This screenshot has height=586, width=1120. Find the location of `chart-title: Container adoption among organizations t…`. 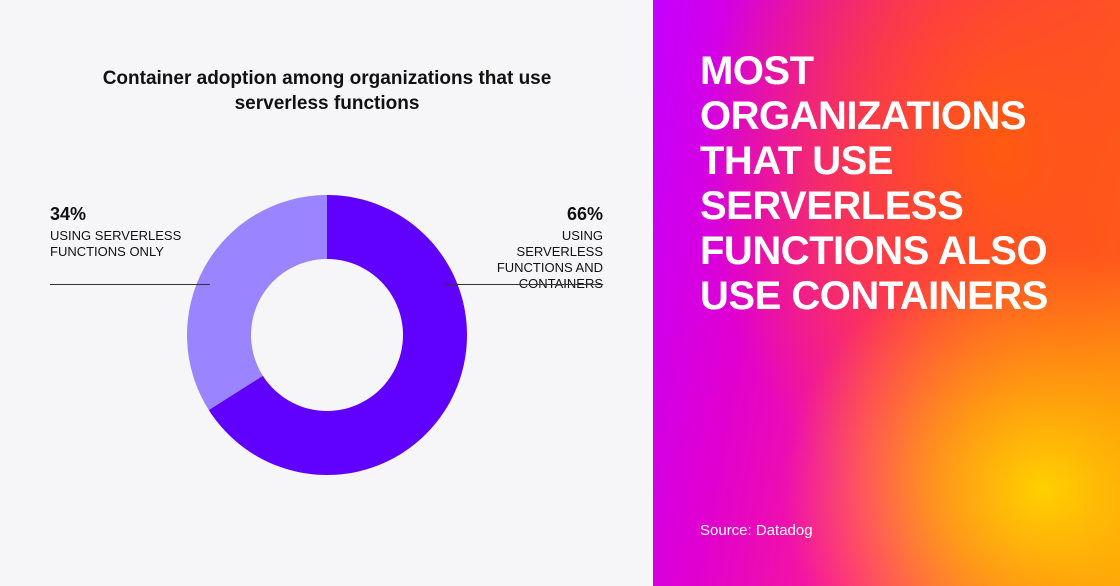

chart-title: Container adoption among organizations t… is located at coordinates (327, 91).